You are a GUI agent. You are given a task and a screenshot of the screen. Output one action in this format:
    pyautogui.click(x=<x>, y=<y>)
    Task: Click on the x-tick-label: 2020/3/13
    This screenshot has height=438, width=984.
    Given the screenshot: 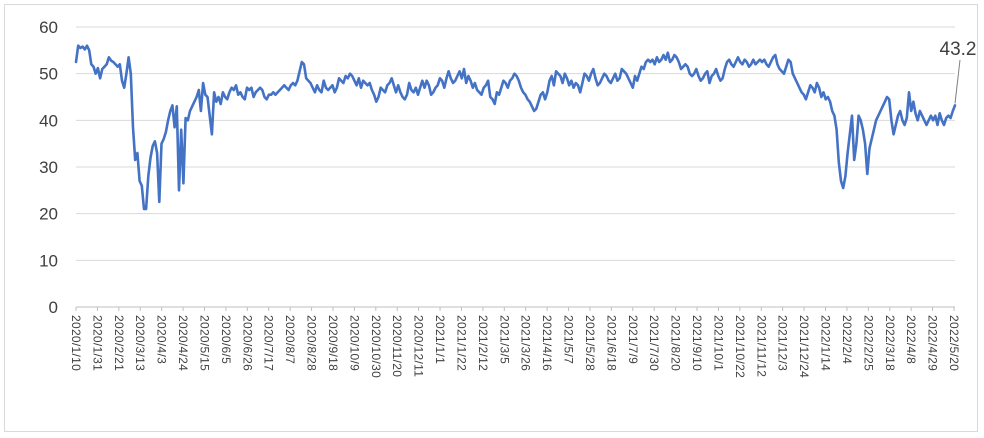 What is the action you would take?
    pyautogui.click(x=140, y=343)
    